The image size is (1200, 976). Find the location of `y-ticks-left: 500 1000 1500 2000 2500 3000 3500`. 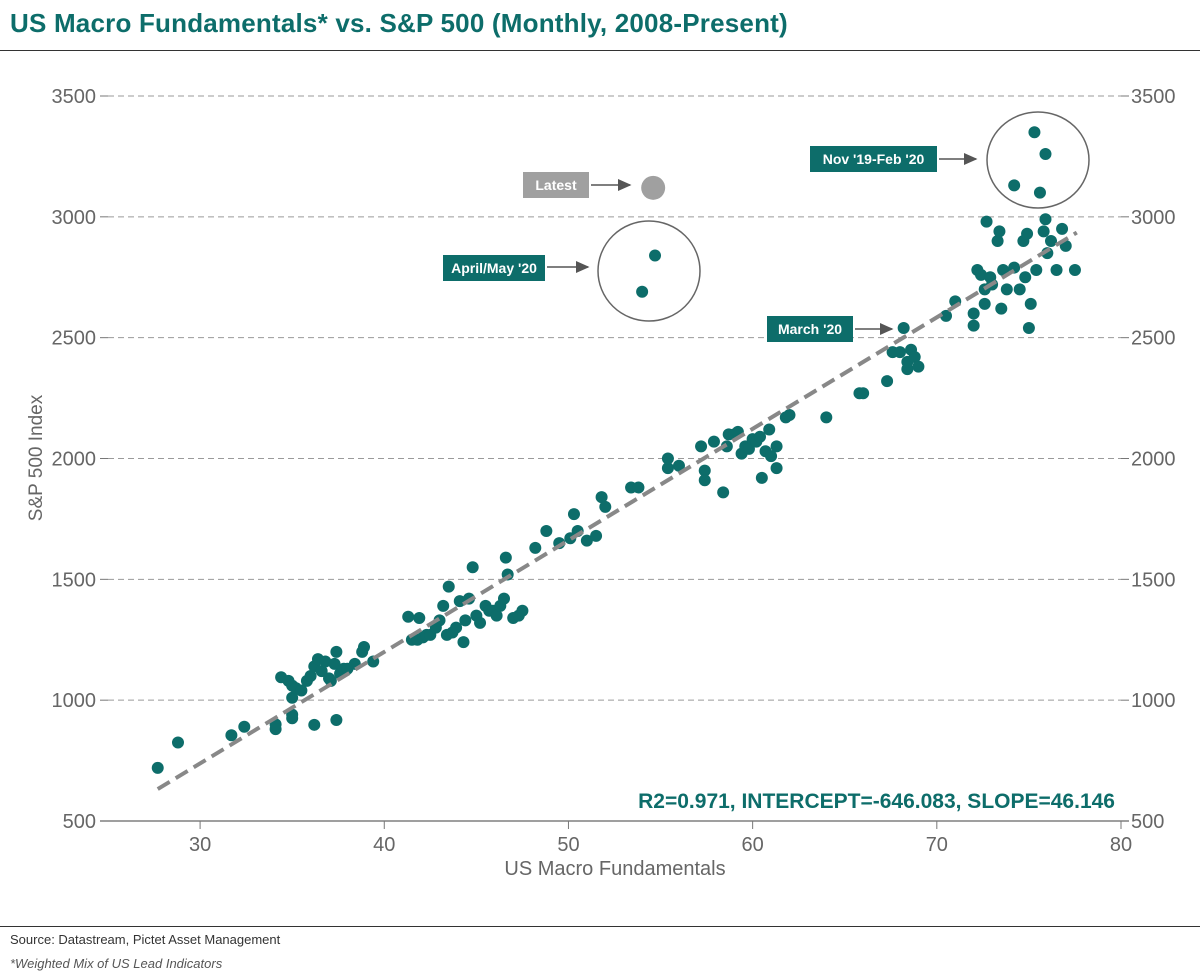

y-ticks-left: 500 1000 1500 2000 2500 3000 3500 is located at coordinates (74, 459).